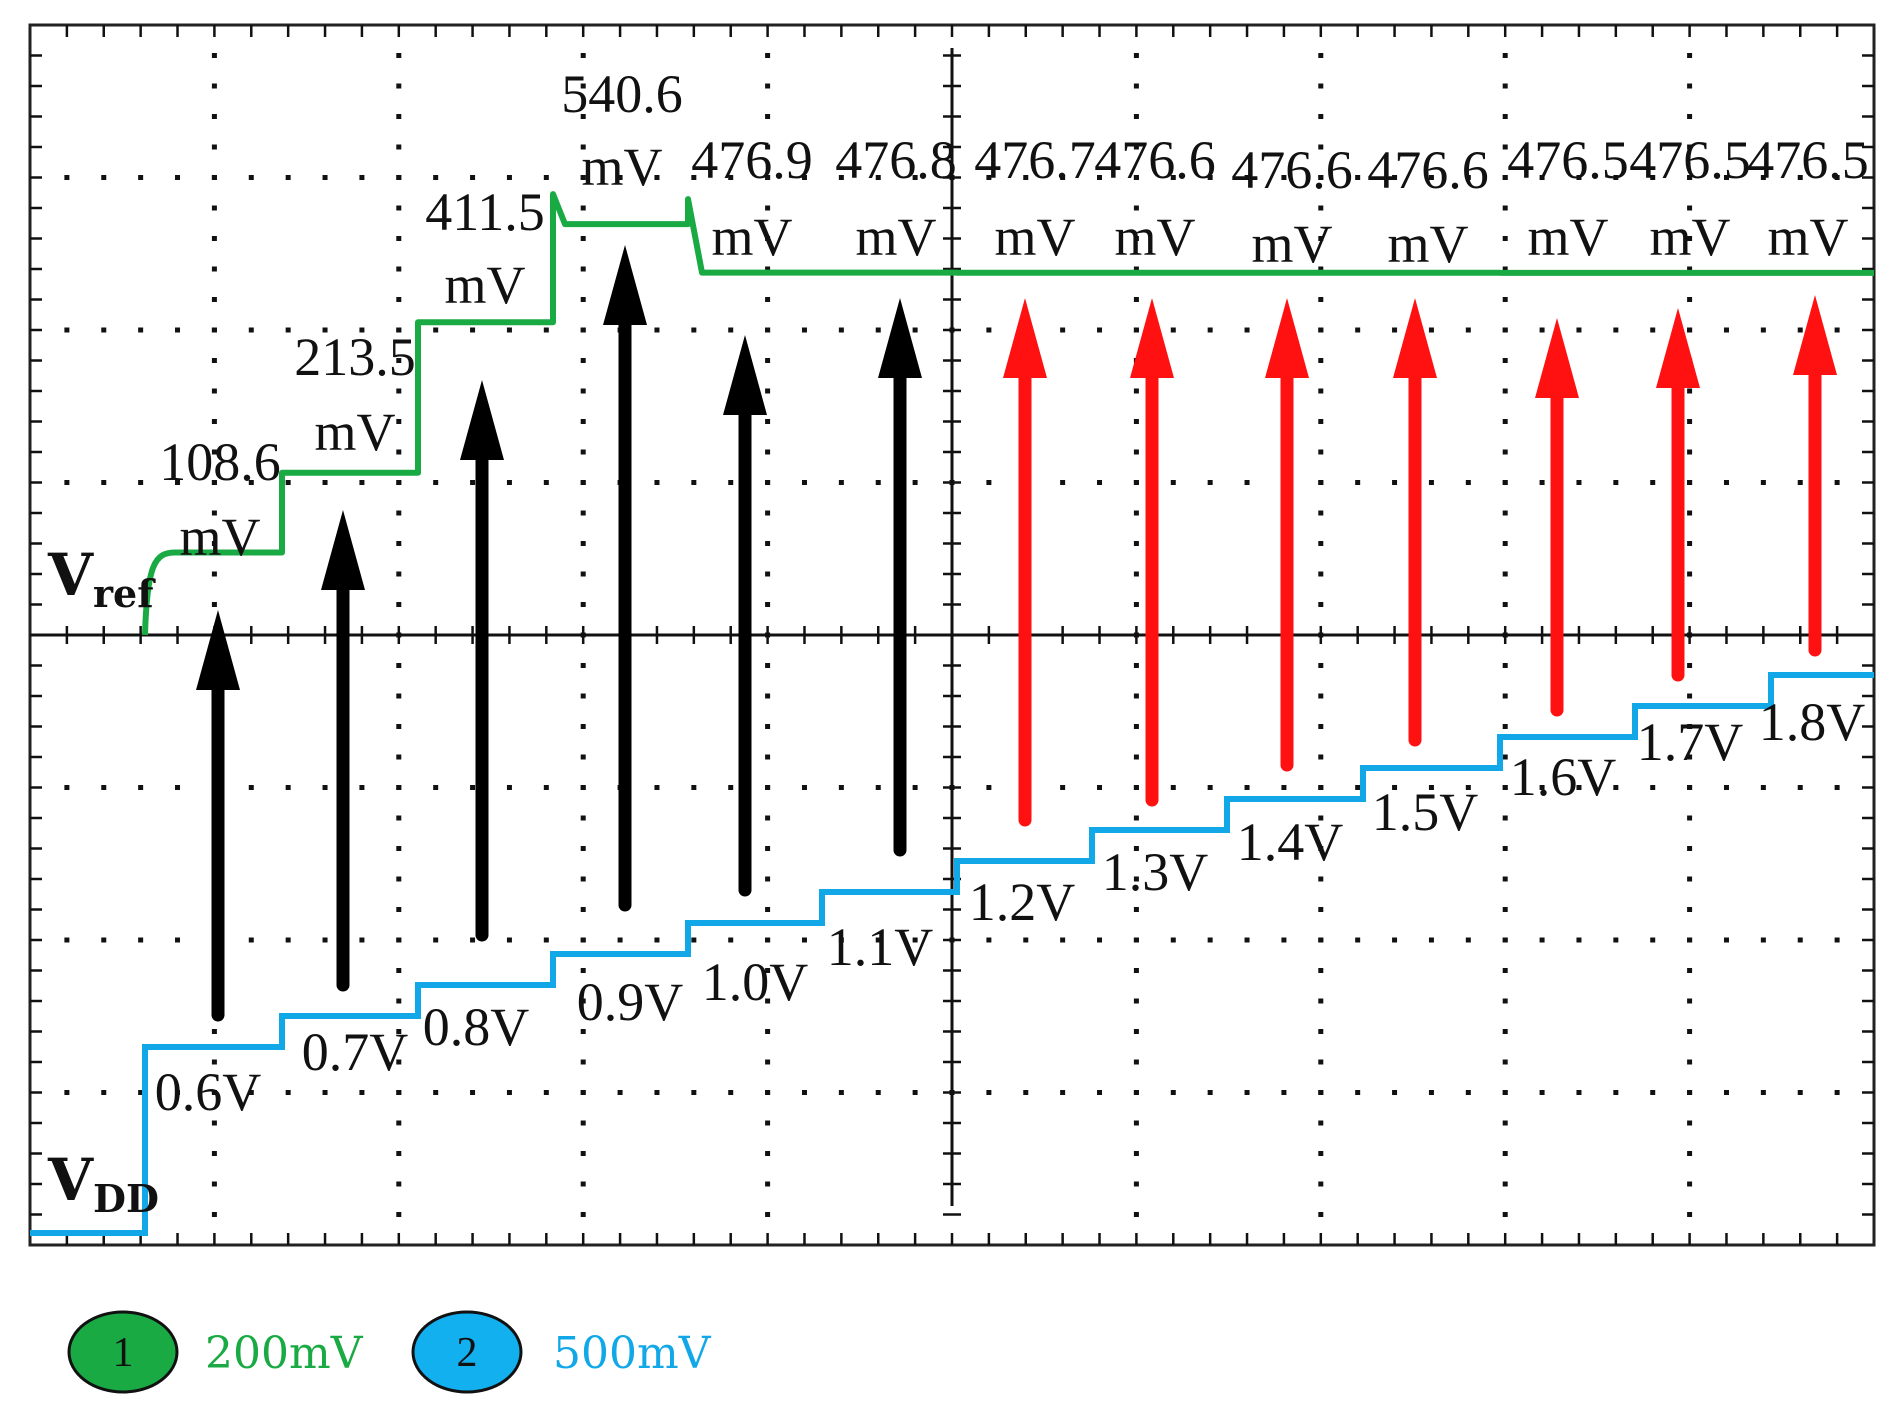 This screenshot has height=1417, width=1895. Describe the element at coordinates (467, 1353) in the screenshot. I see `channel-2-number: 2` at that location.